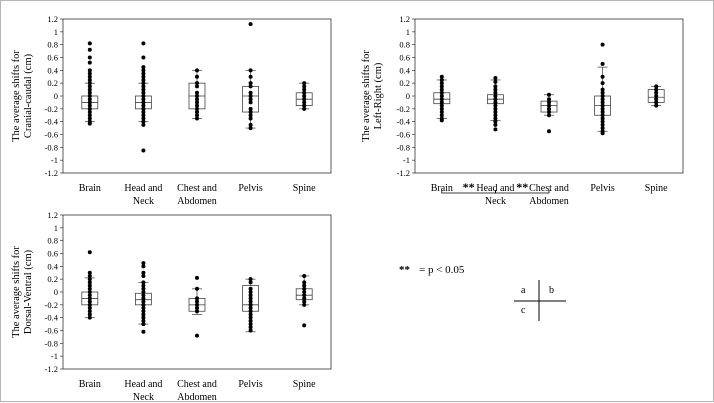 Image resolution: width=714 pixels, height=403 pixels. What do you see at coordinates (51, 305) in the screenshot?
I see `y-tick-label: -0.2` at bounding box center [51, 305].